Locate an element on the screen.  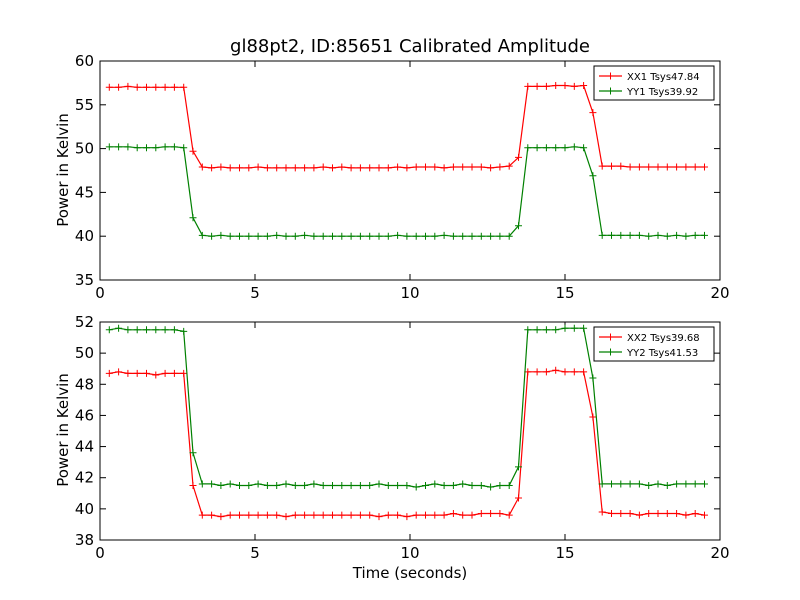
legend-label: XX2 Tsys39.68 is located at coordinates (663, 338).